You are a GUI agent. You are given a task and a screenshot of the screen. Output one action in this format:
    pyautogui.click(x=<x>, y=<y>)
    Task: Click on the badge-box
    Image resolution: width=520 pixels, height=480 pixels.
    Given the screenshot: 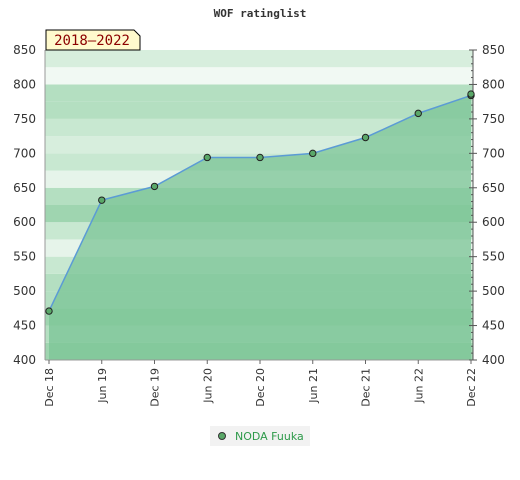 What is the action you would take?
    pyautogui.click(x=93, y=40)
    